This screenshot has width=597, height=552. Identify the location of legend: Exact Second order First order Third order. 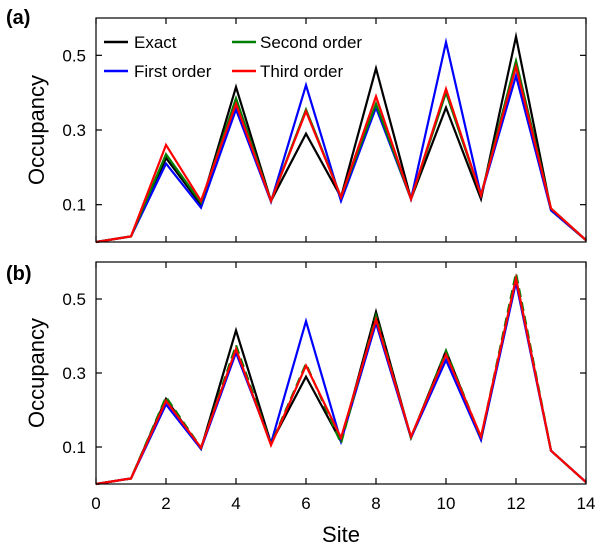
(233, 57).